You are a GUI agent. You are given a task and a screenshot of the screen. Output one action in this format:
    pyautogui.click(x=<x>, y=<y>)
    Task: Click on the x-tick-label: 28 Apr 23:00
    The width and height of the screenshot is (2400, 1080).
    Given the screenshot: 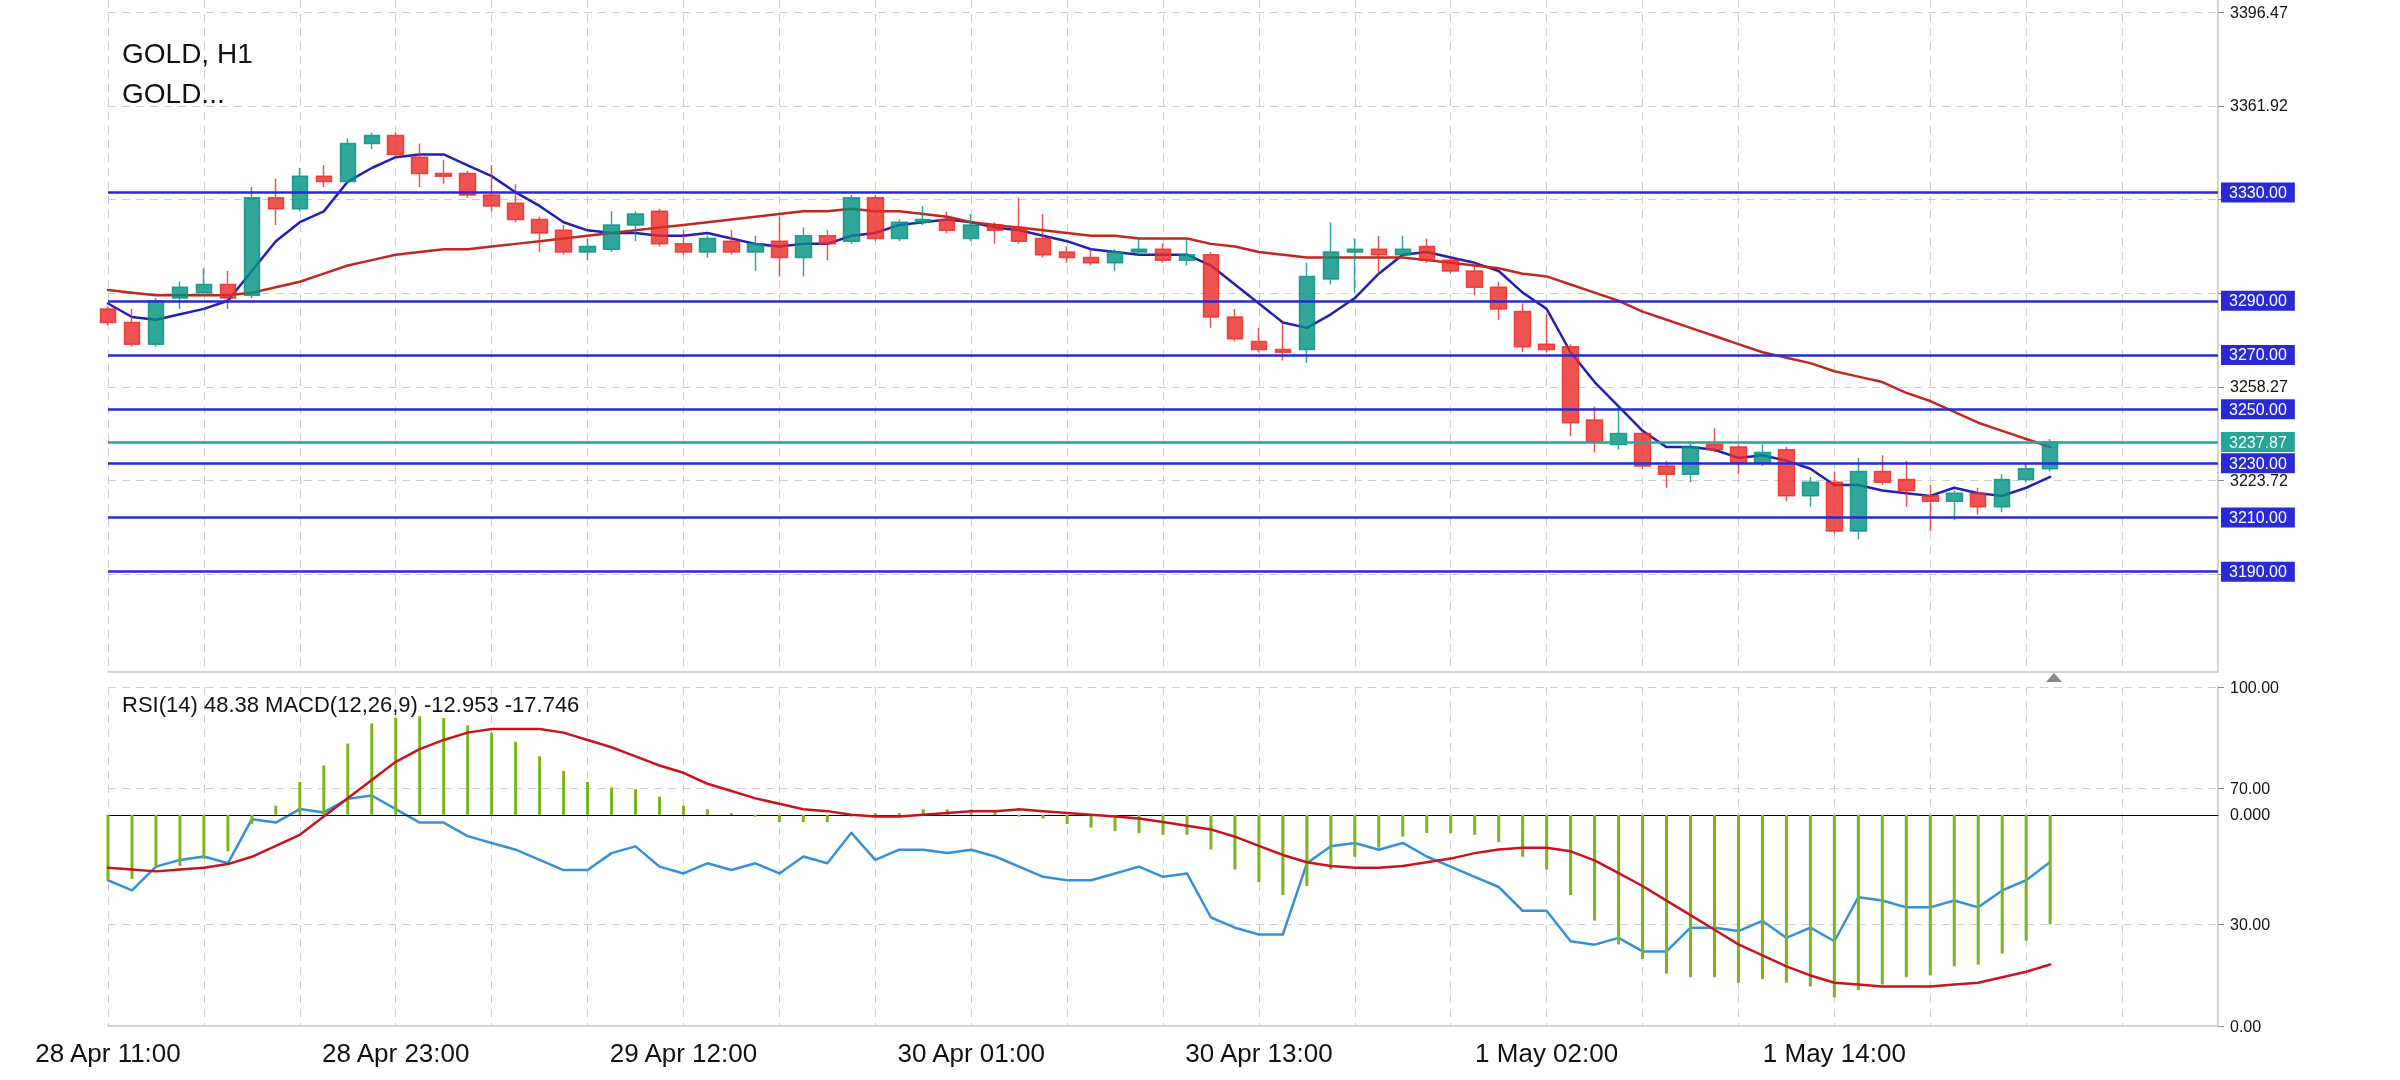 What is the action you would take?
    pyautogui.click(x=395, y=1053)
    